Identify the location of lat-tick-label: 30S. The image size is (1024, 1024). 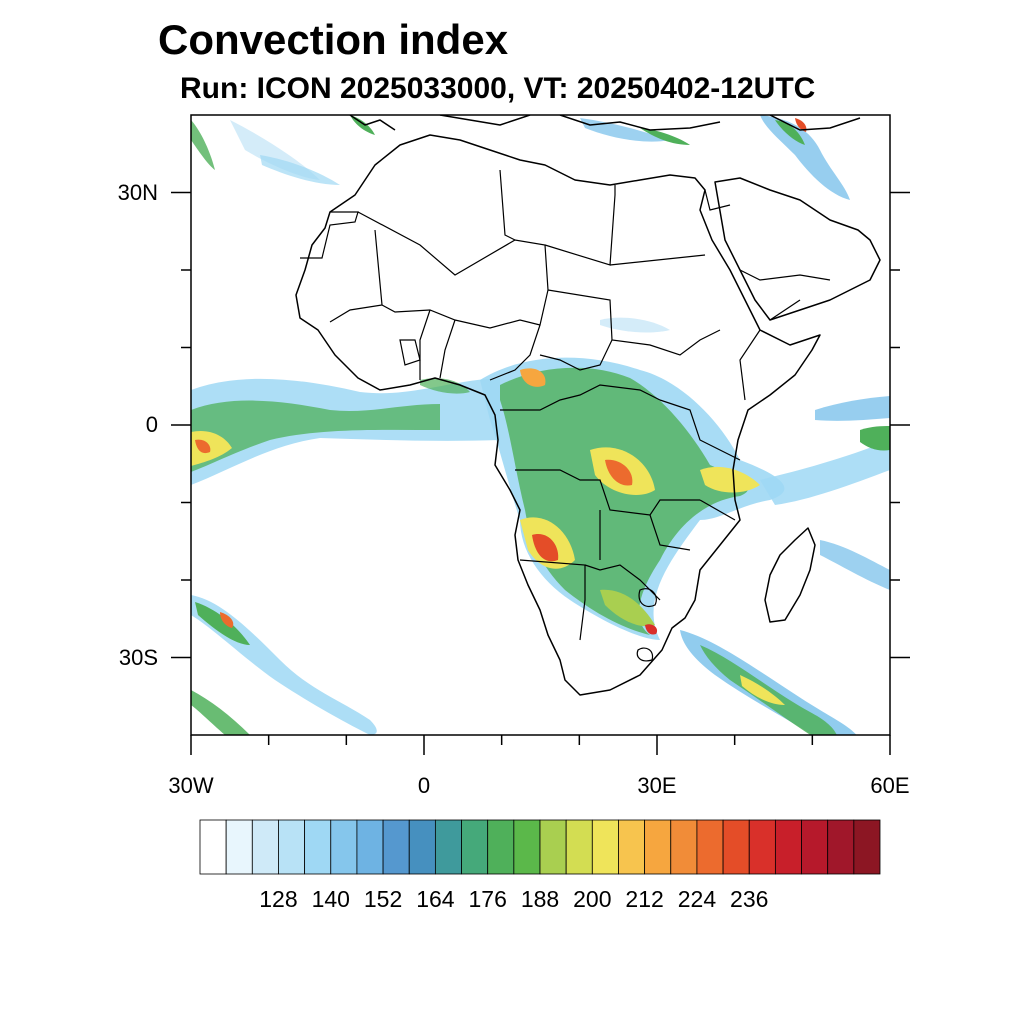
(138, 657).